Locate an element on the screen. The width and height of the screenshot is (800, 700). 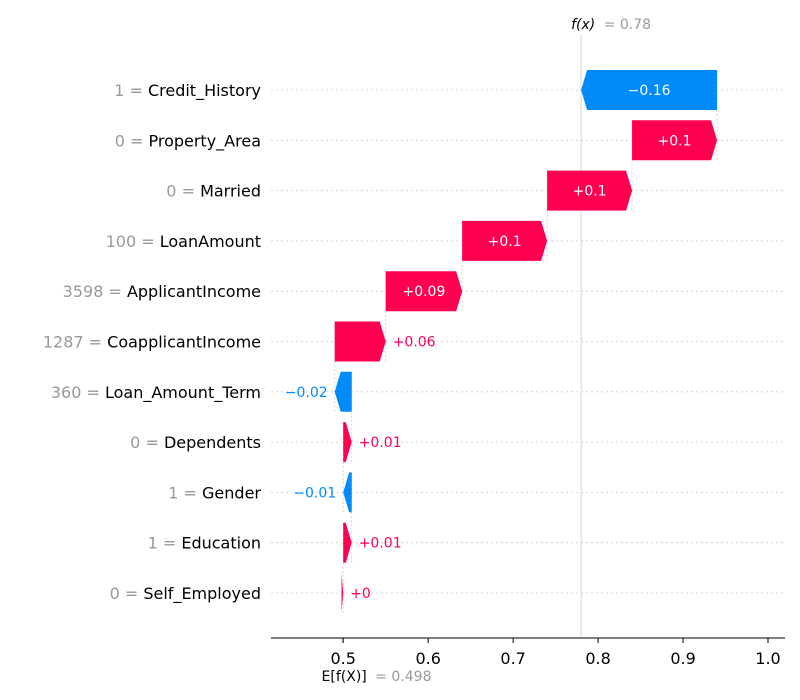
feature-name: Married is located at coordinates (230, 191).